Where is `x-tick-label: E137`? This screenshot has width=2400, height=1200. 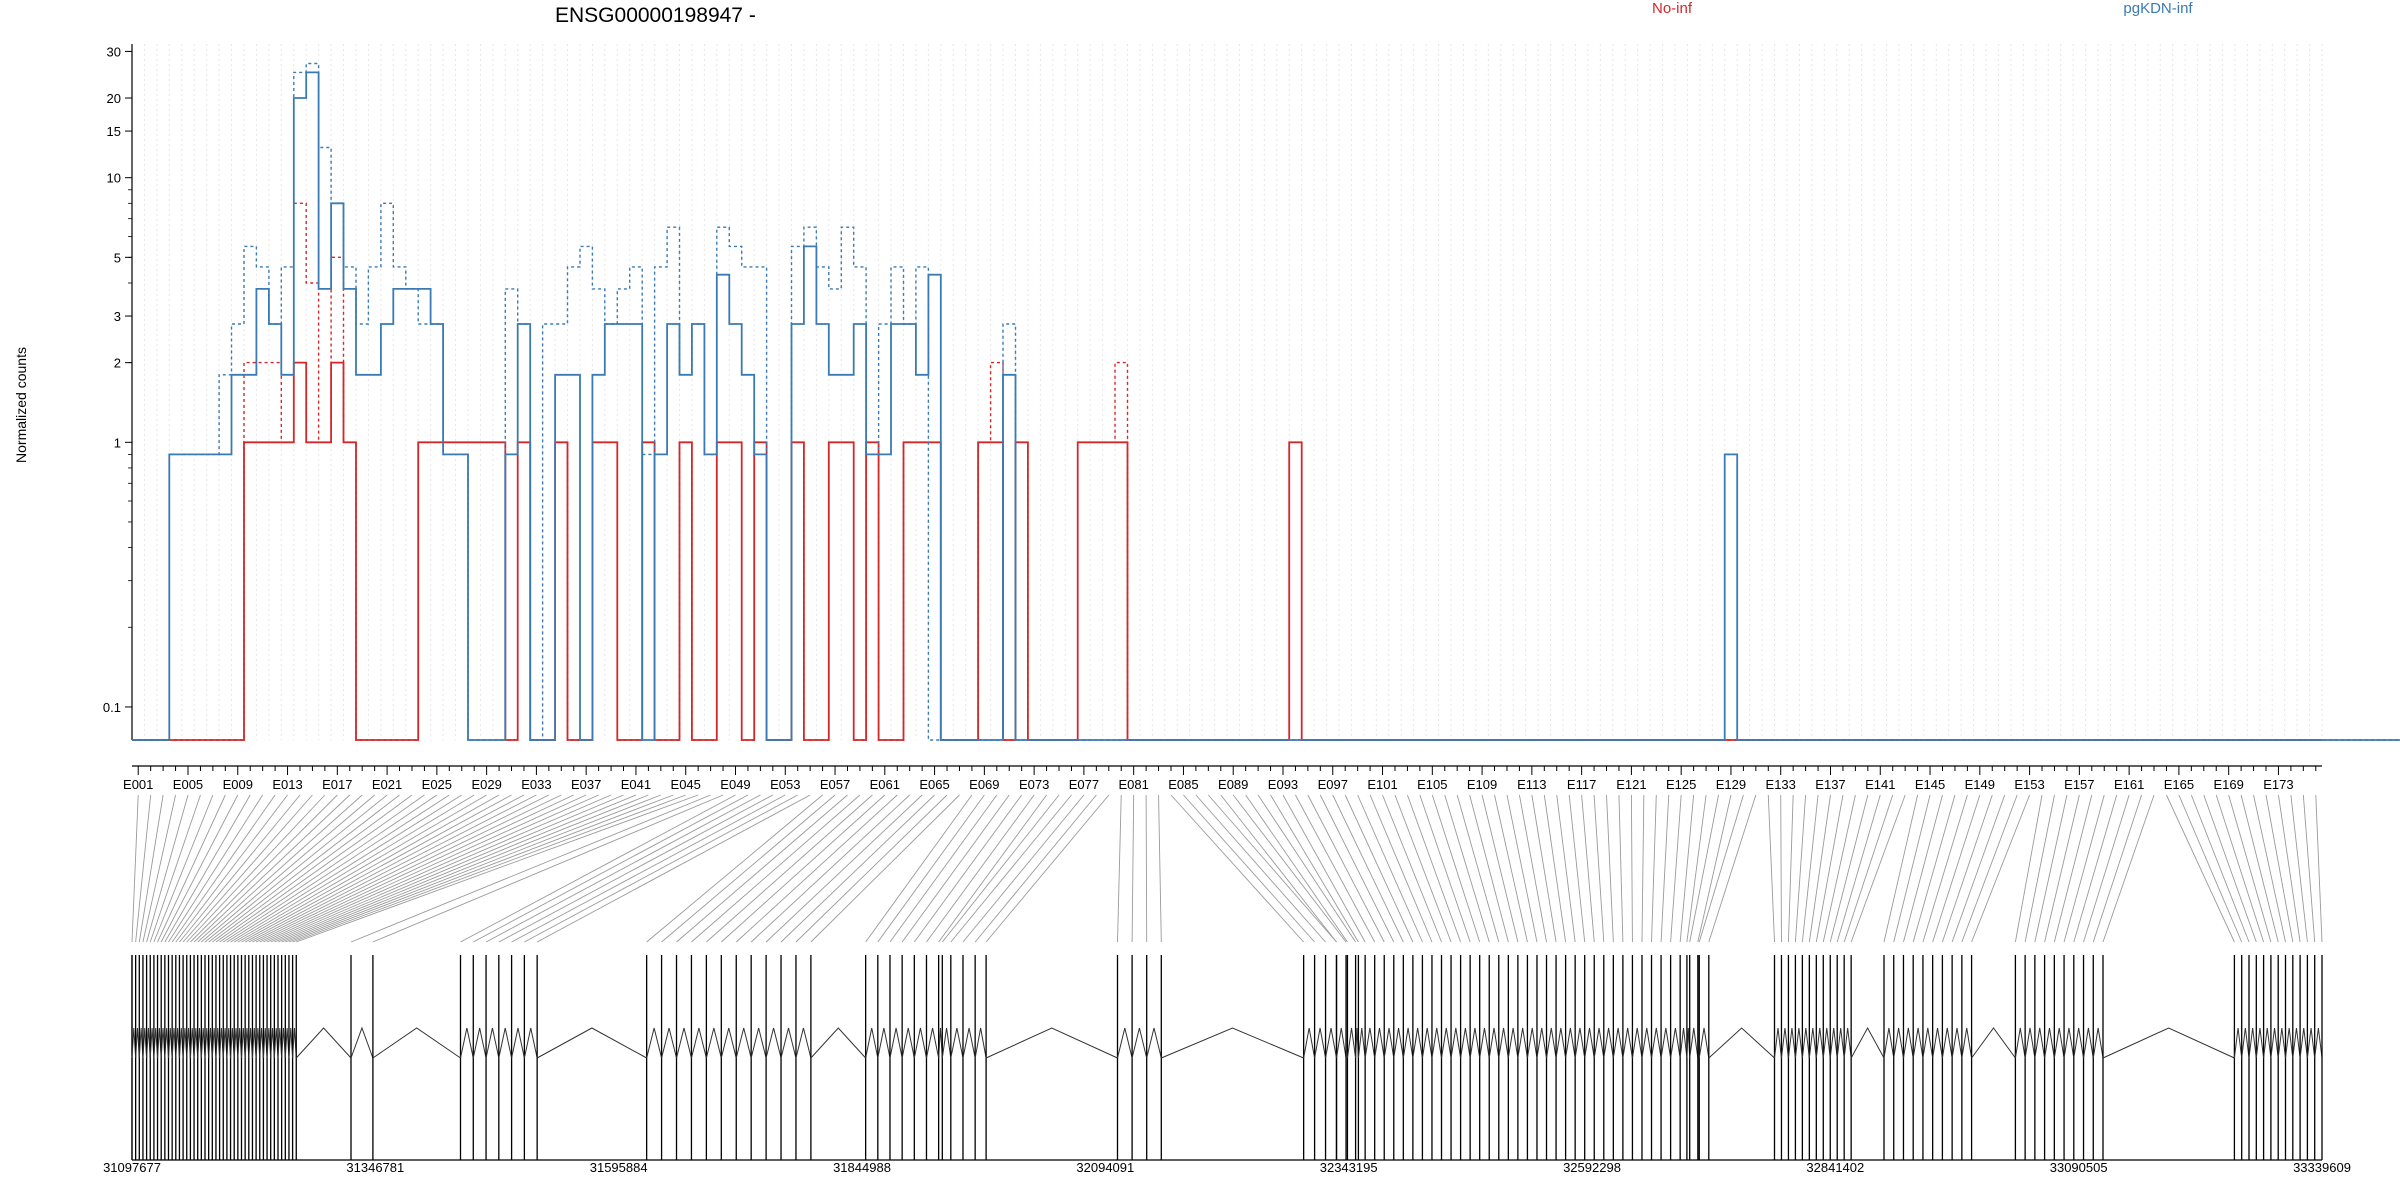 x-tick-label: E137 is located at coordinates (1830, 784).